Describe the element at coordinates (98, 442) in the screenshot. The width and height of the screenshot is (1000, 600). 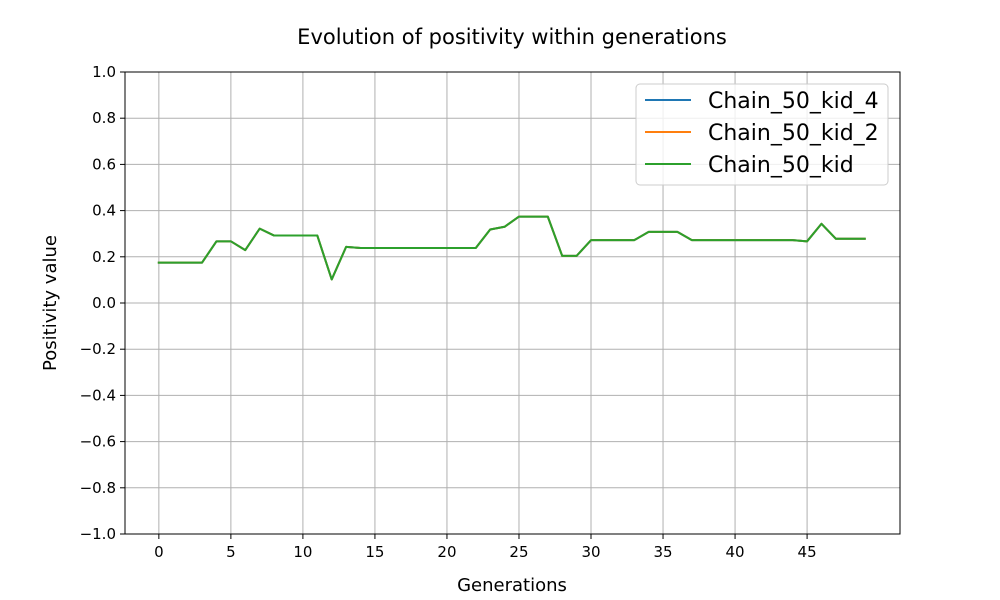
I see `y-tick-label: −0.6` at that location.